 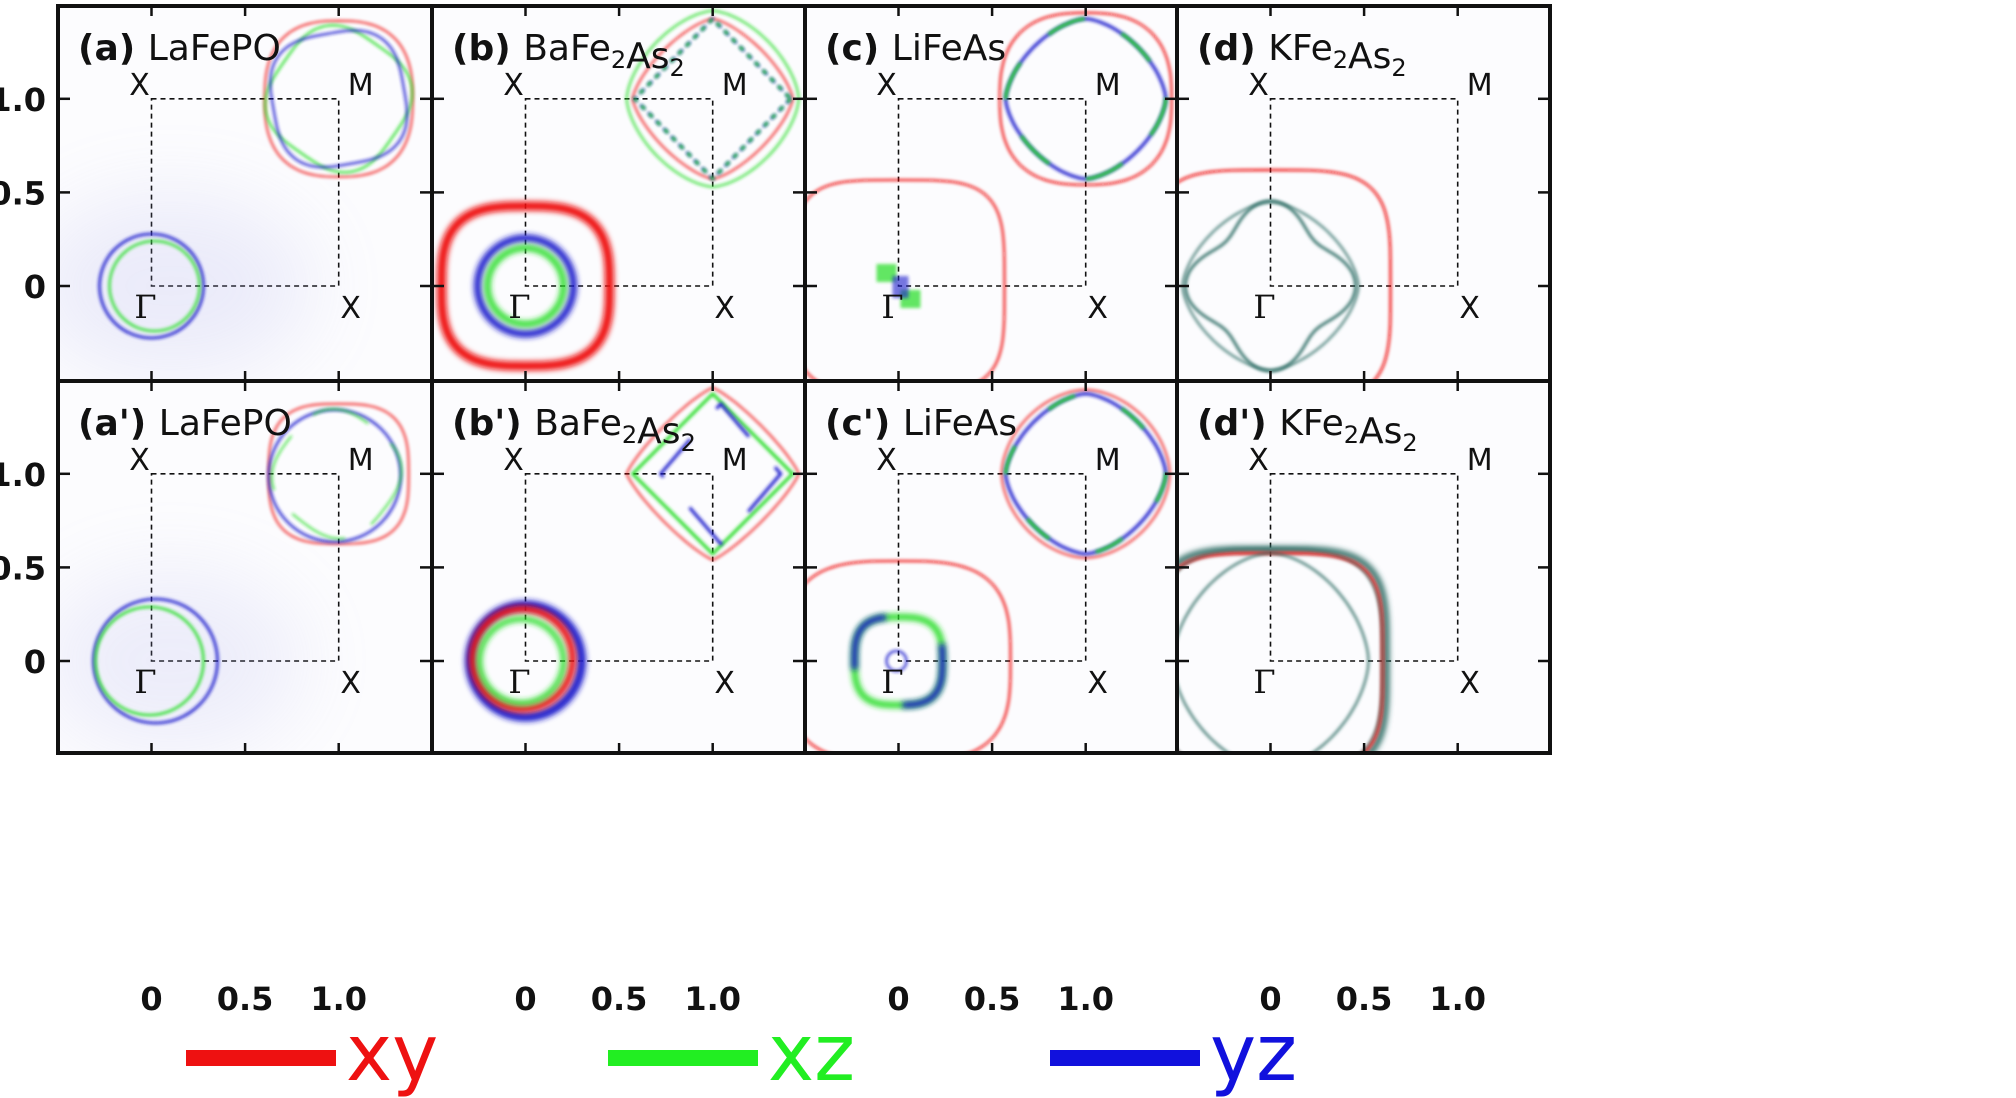 What do you see at coordinates (23, 100) in the screenshot?
I see `y-tick-label: 1.0` at bounding box center [23, 100].